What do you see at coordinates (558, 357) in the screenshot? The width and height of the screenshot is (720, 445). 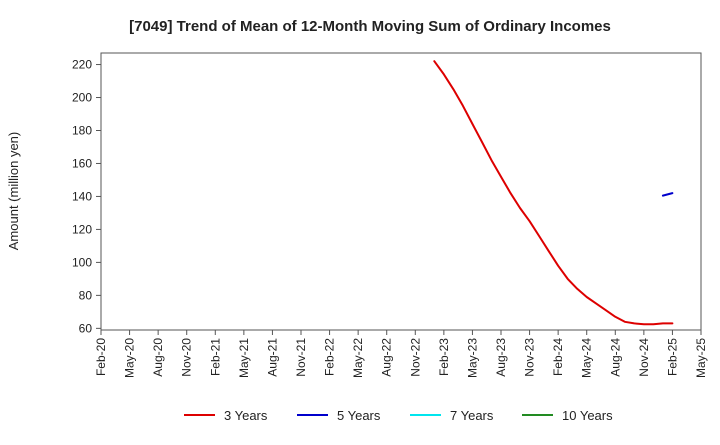 I see `x-tick-label: Feb-24` at bounding box center [558, 357].